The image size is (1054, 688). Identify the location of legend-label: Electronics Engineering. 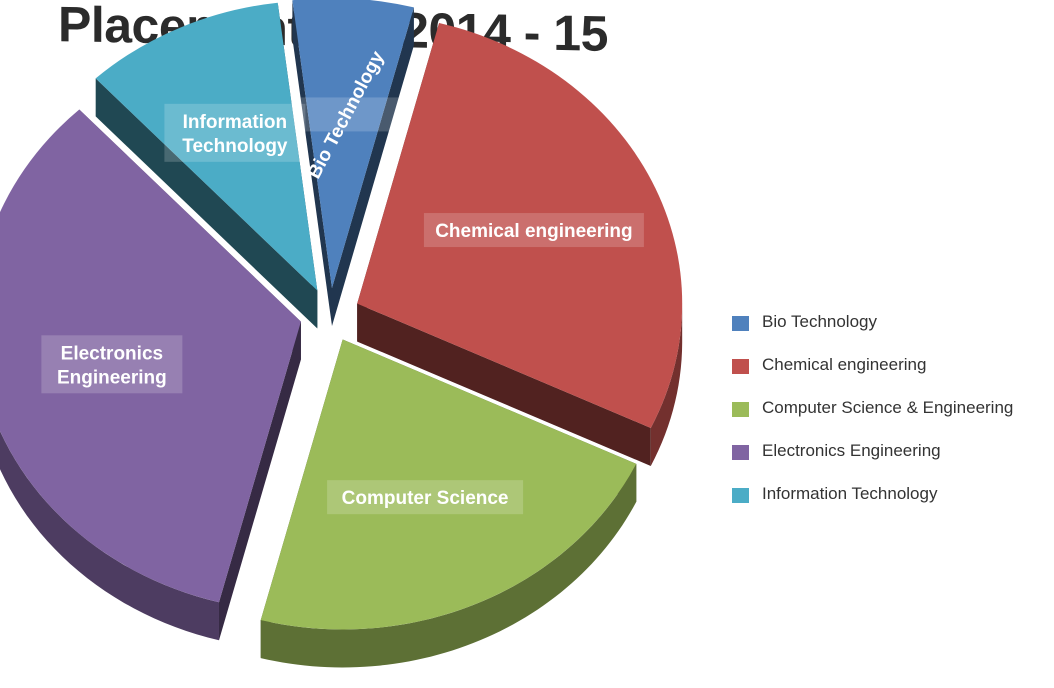
(851, 450).